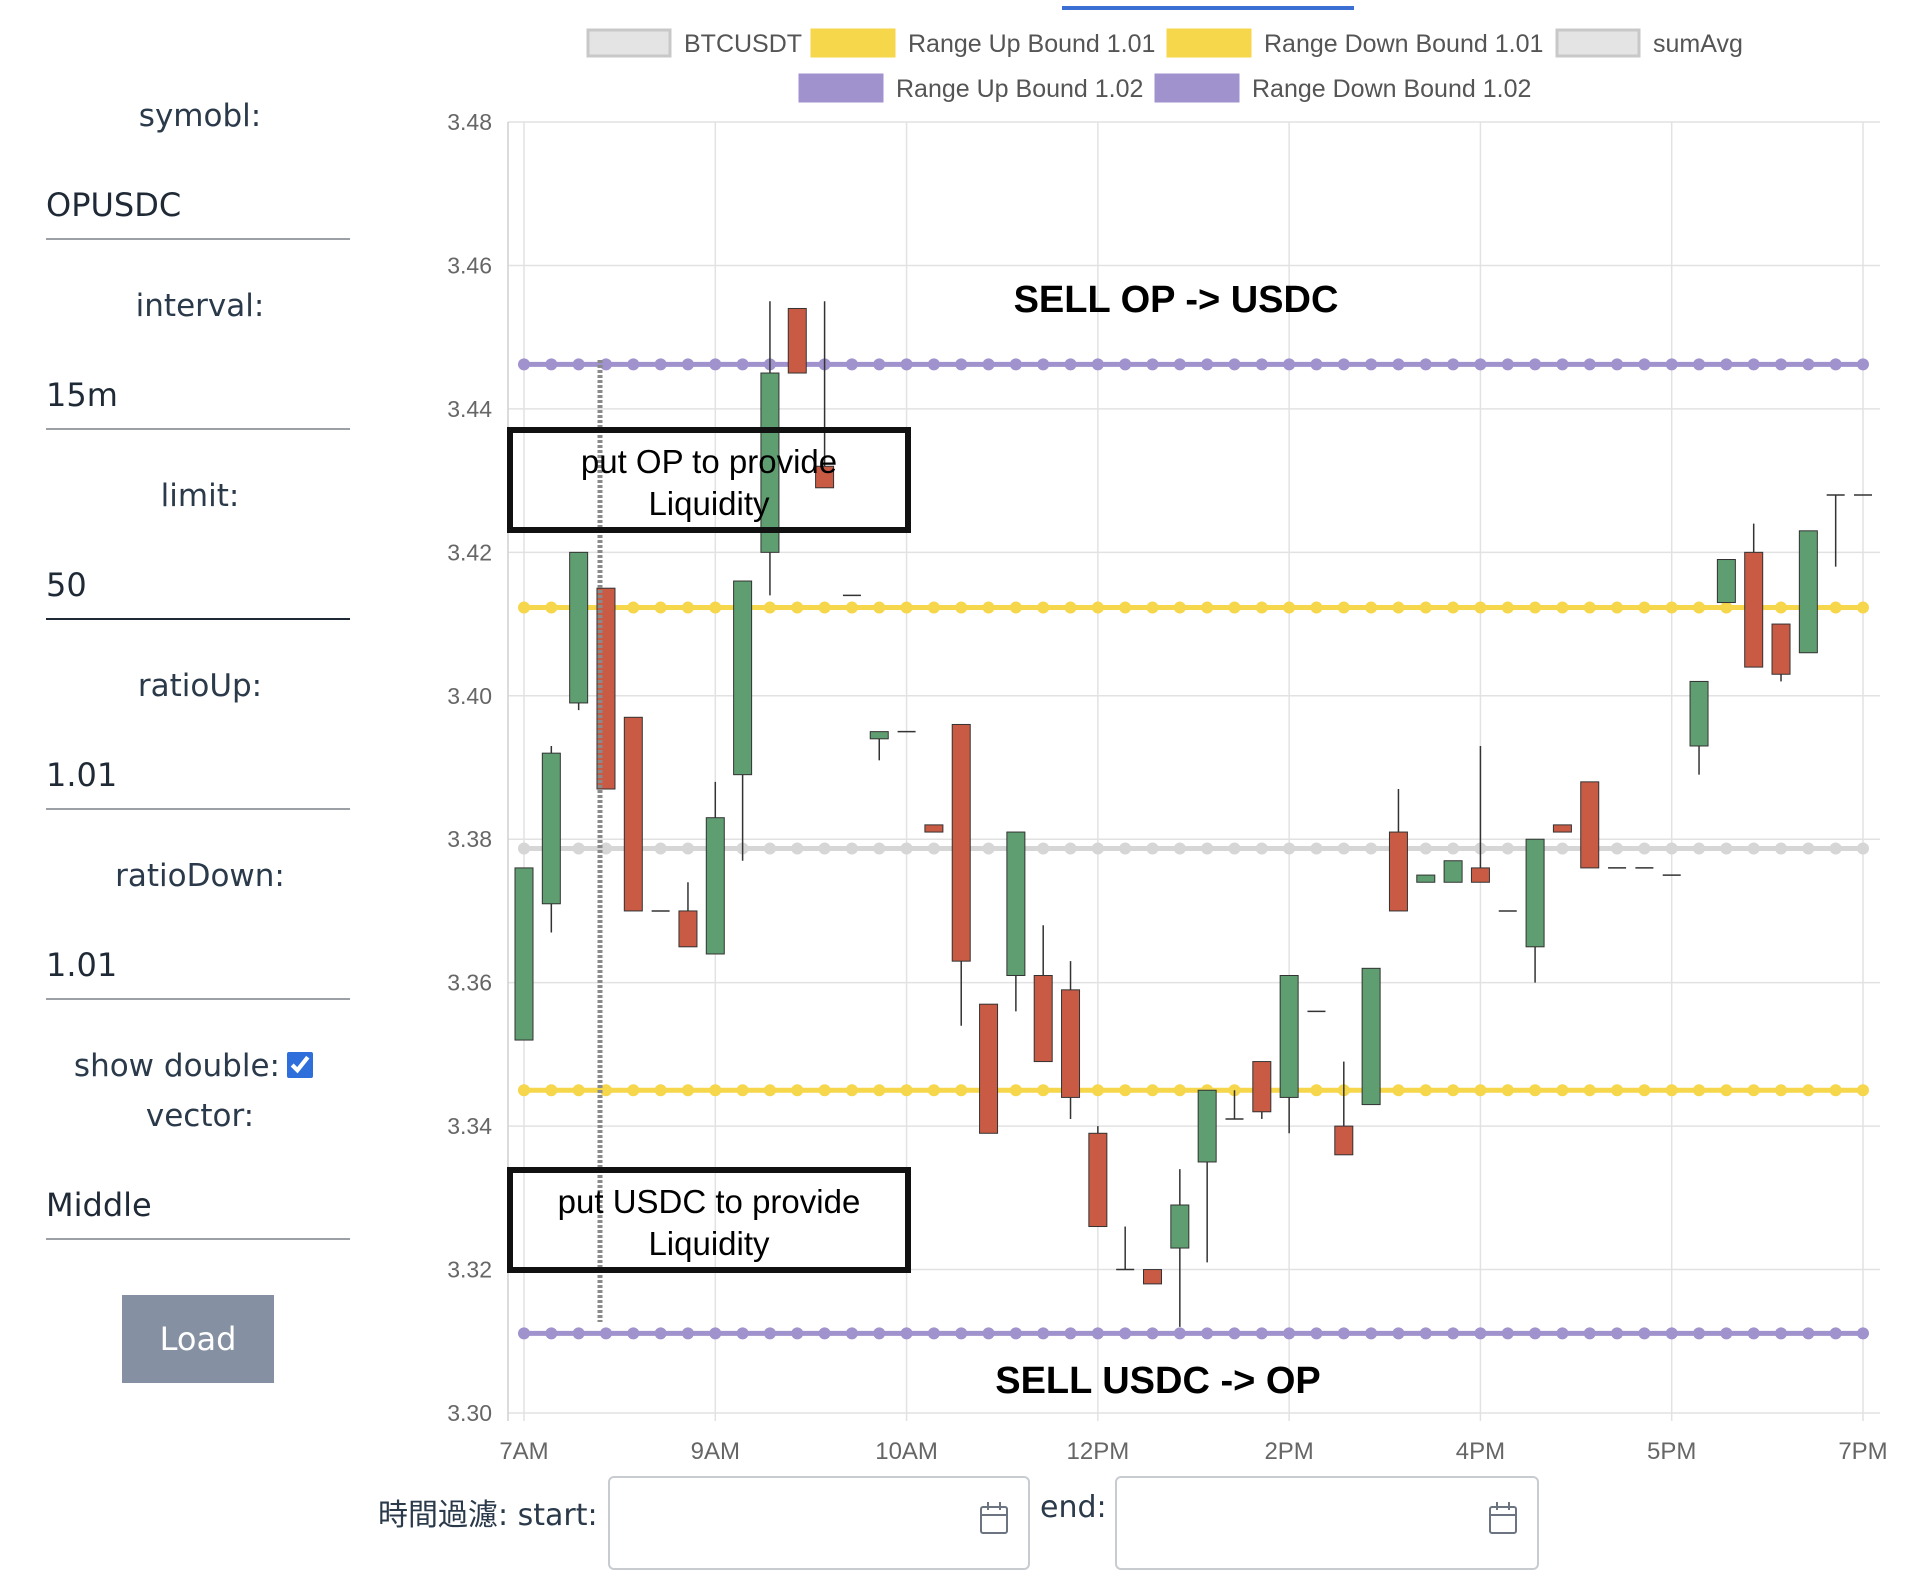  What do you see at coordinates (469, 1126) in the screenshot?
I see `y-tick-label: 3.34` at bounding box center [469, 1126].